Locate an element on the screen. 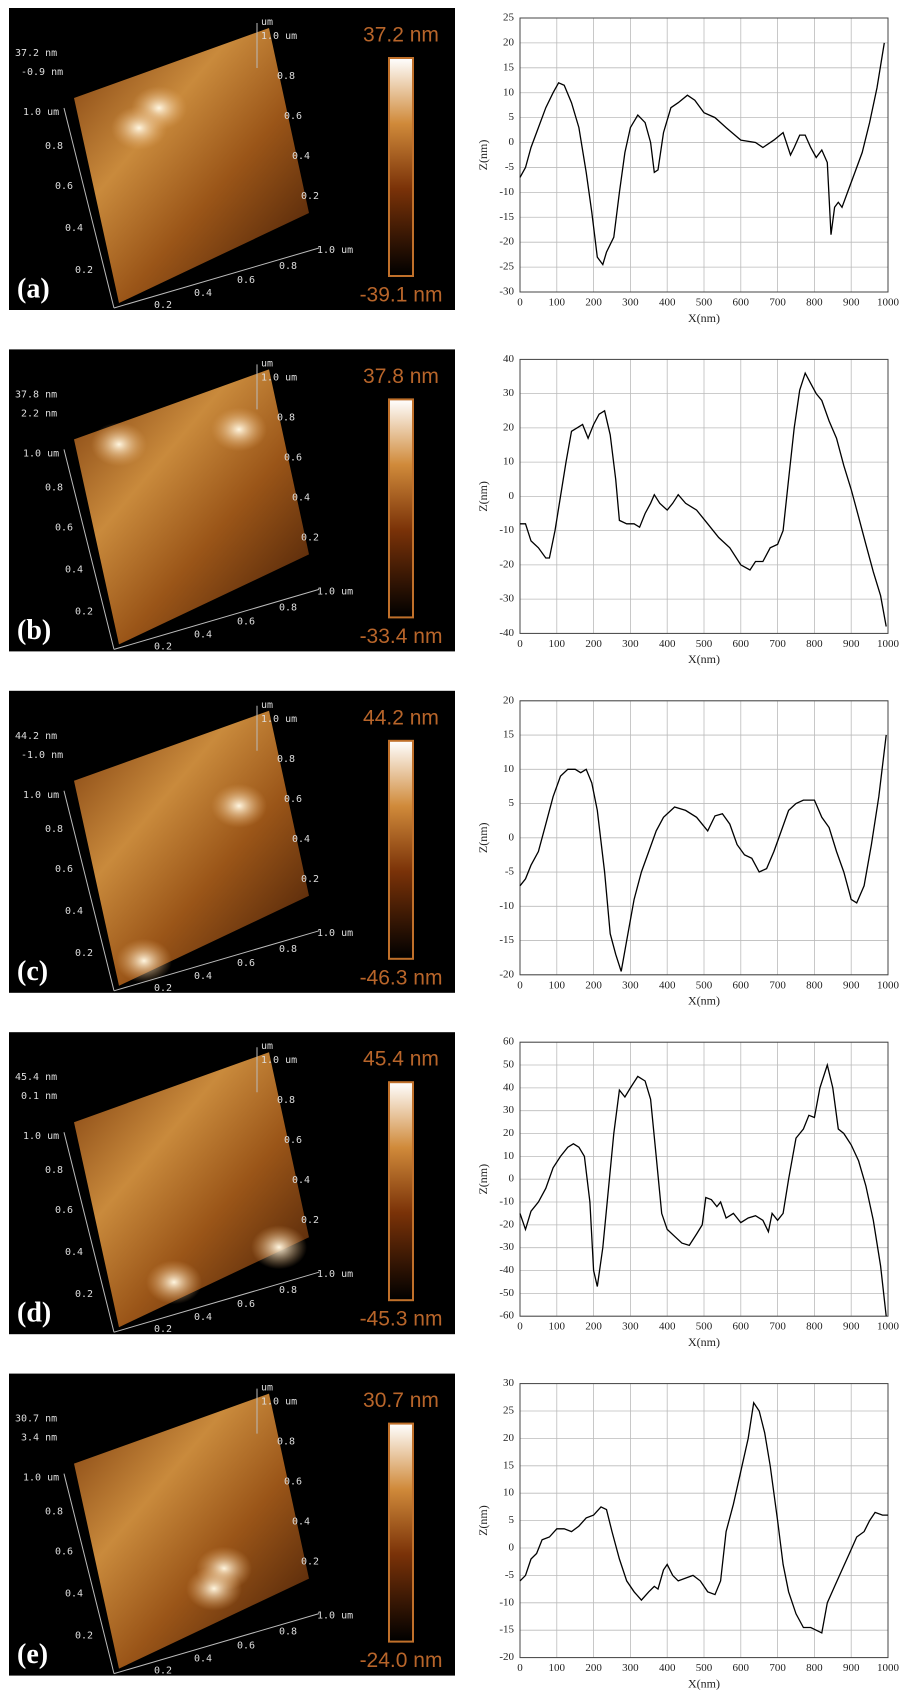  x-tick-label: 400 is located at coordinates (667, 1668).